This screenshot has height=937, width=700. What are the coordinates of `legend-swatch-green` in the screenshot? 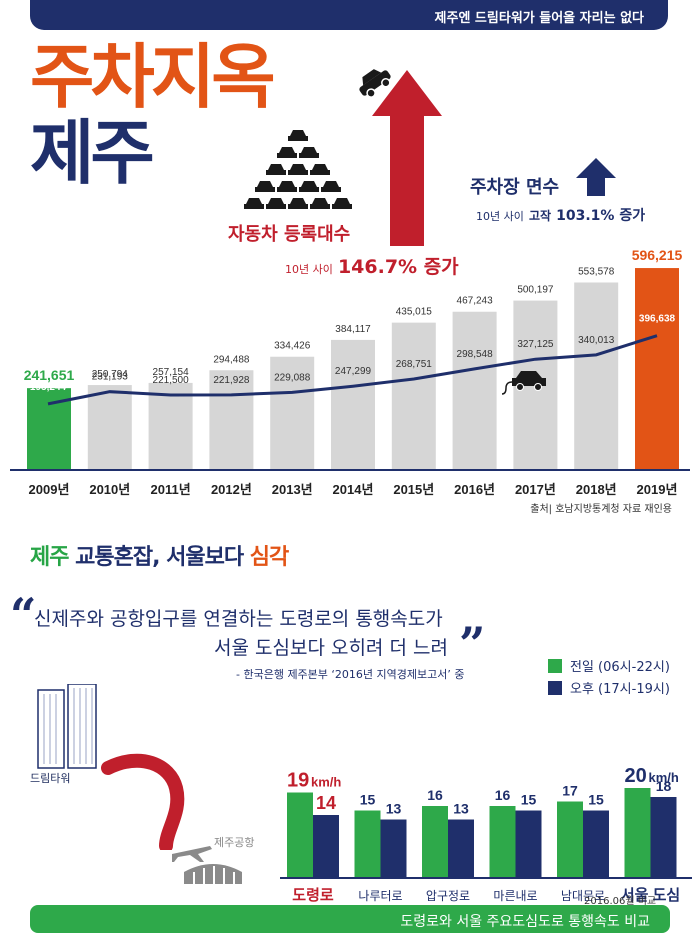 It's located at (555, 665).